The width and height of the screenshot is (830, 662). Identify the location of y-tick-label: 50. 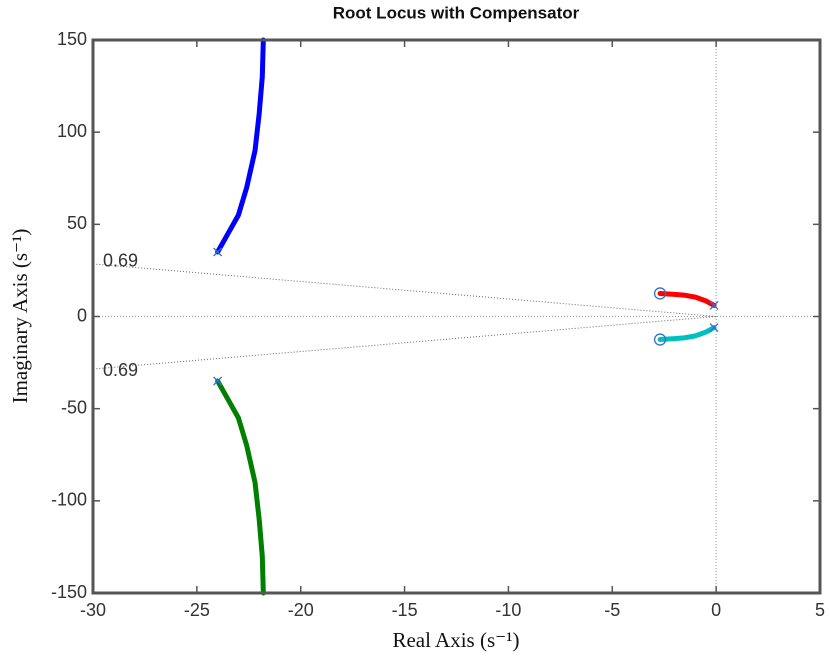
(77, 223).